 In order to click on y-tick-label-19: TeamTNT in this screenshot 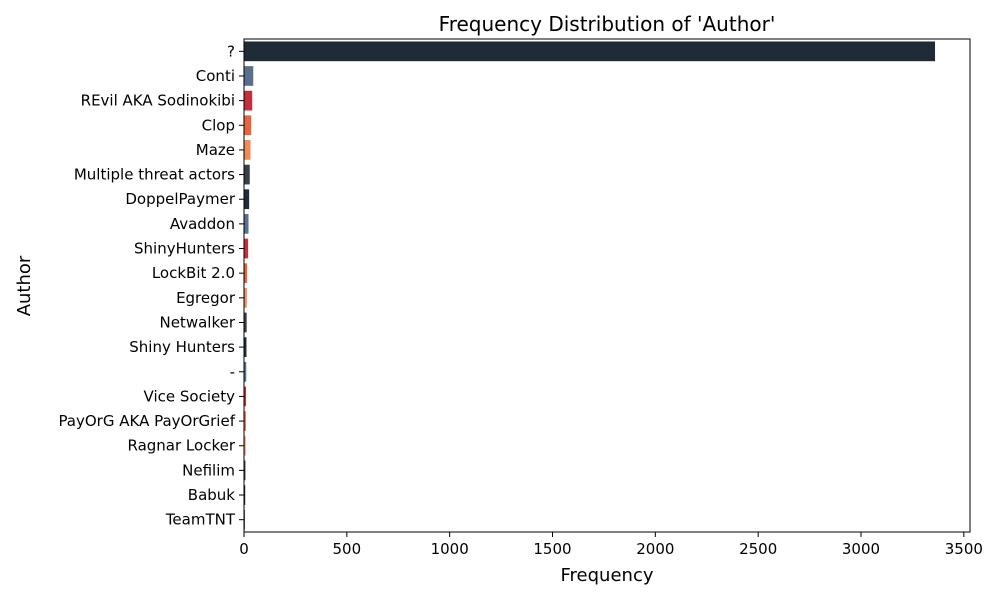, I will do `click(200, 520)`.